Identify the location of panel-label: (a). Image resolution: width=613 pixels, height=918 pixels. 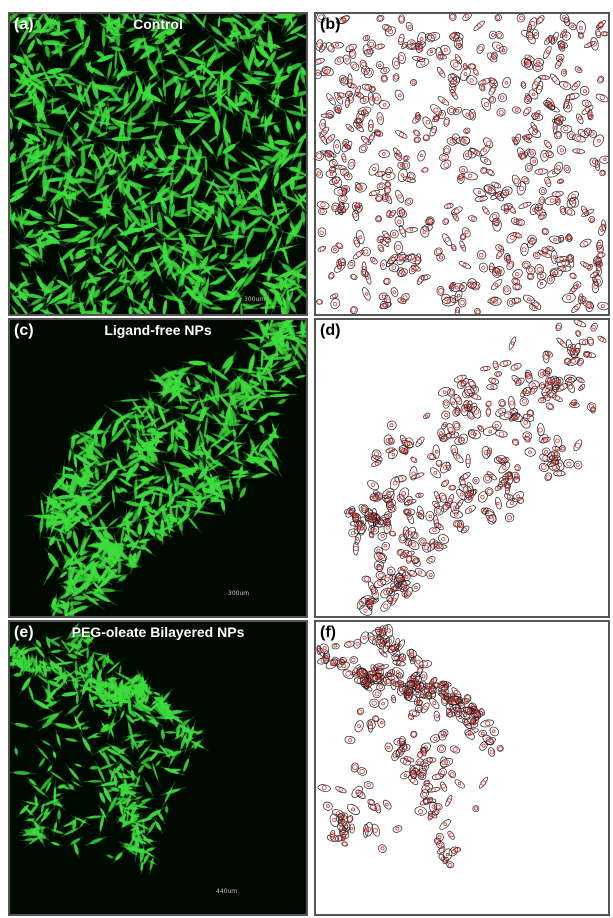
(24, 24).